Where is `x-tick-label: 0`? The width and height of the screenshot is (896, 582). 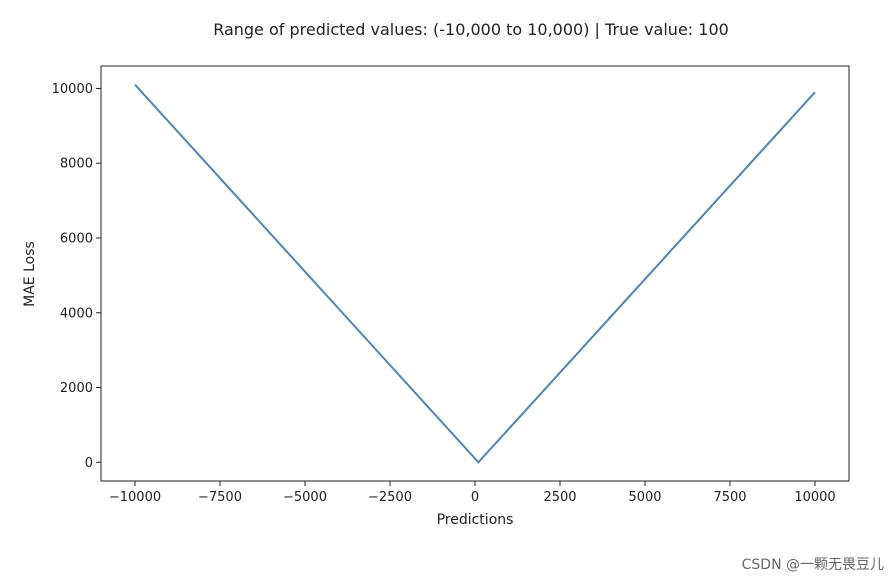
x-tick-label: 0 is located at coordinates (475, 497).